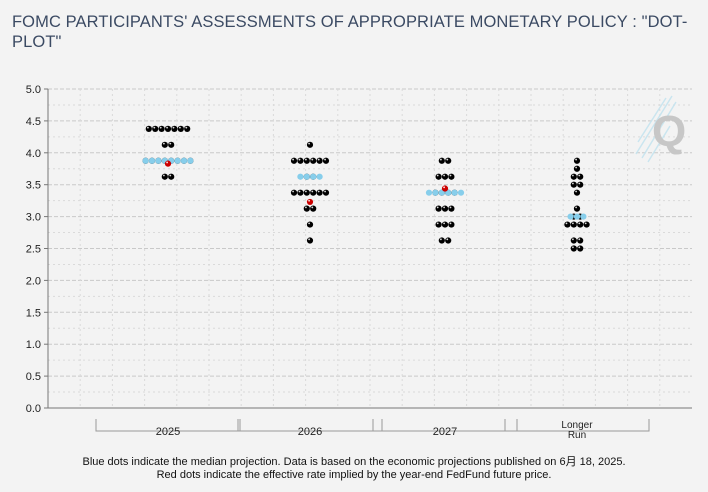 The image size is (708, 492). What do you see at coordinates (33, 122) in the screenshot?
I see `y-tick-label: 4.5` at bounding box center [33, 122].